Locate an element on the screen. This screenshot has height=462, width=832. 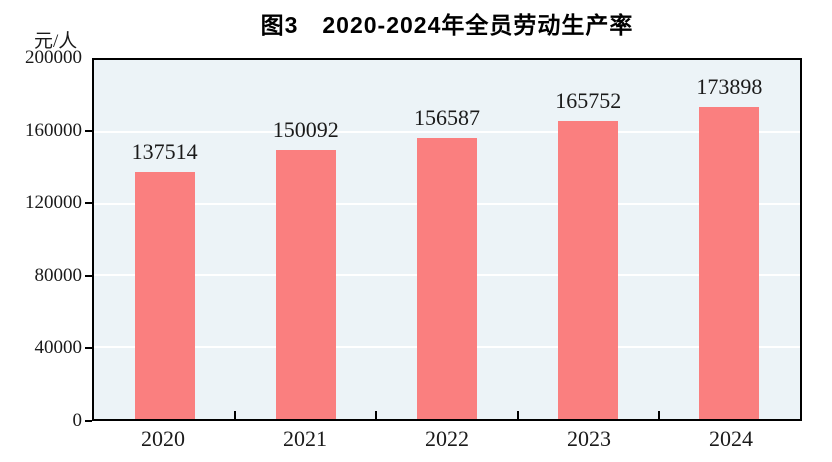
bar-value-label: 137514 is located at coordinates (164, 152).